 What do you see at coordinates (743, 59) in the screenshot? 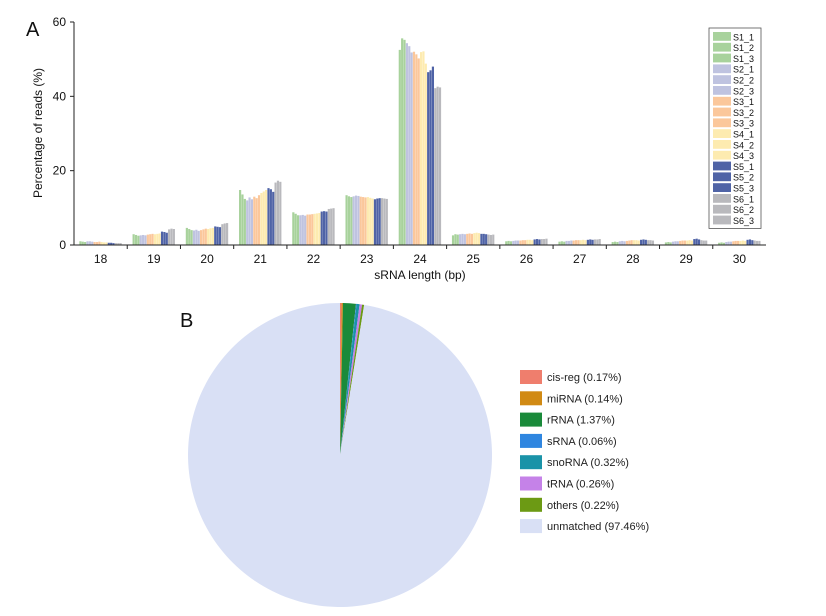
I see `legend-label: S1_3` at bounding box center [743, 59].